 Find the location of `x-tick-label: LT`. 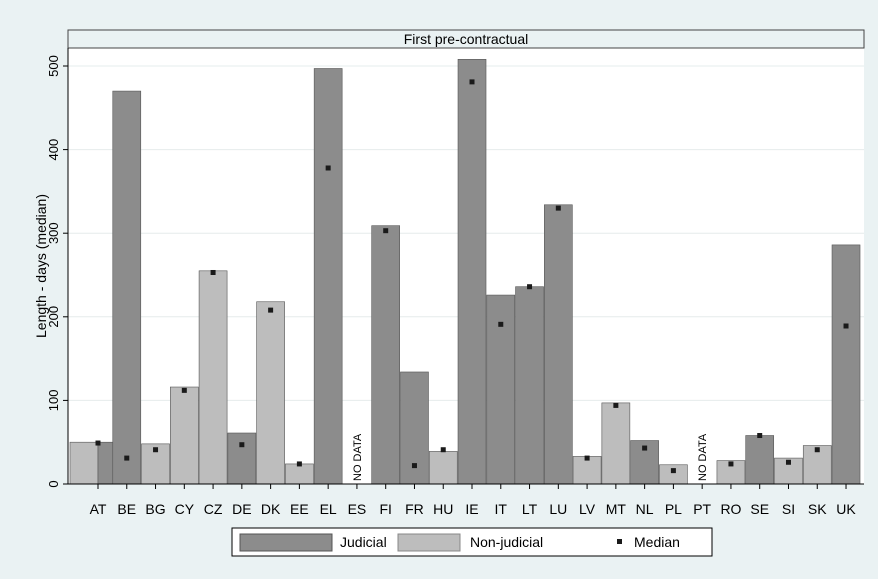

x-tick-label: LT is located at coordinates (530, 509).